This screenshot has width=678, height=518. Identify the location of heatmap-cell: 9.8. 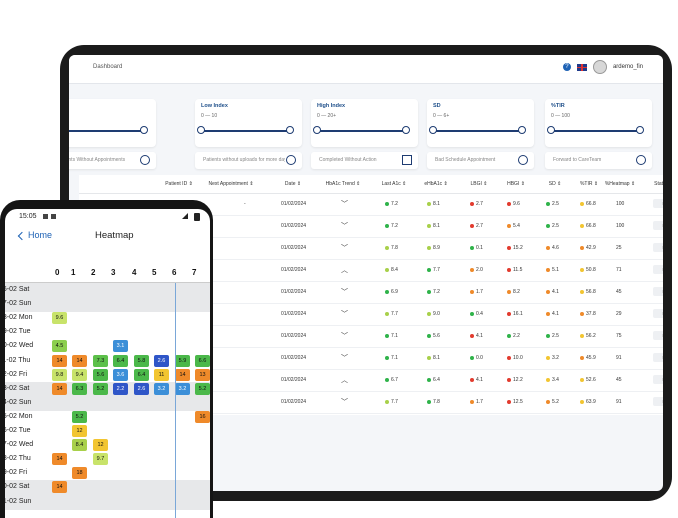
(59, 374).